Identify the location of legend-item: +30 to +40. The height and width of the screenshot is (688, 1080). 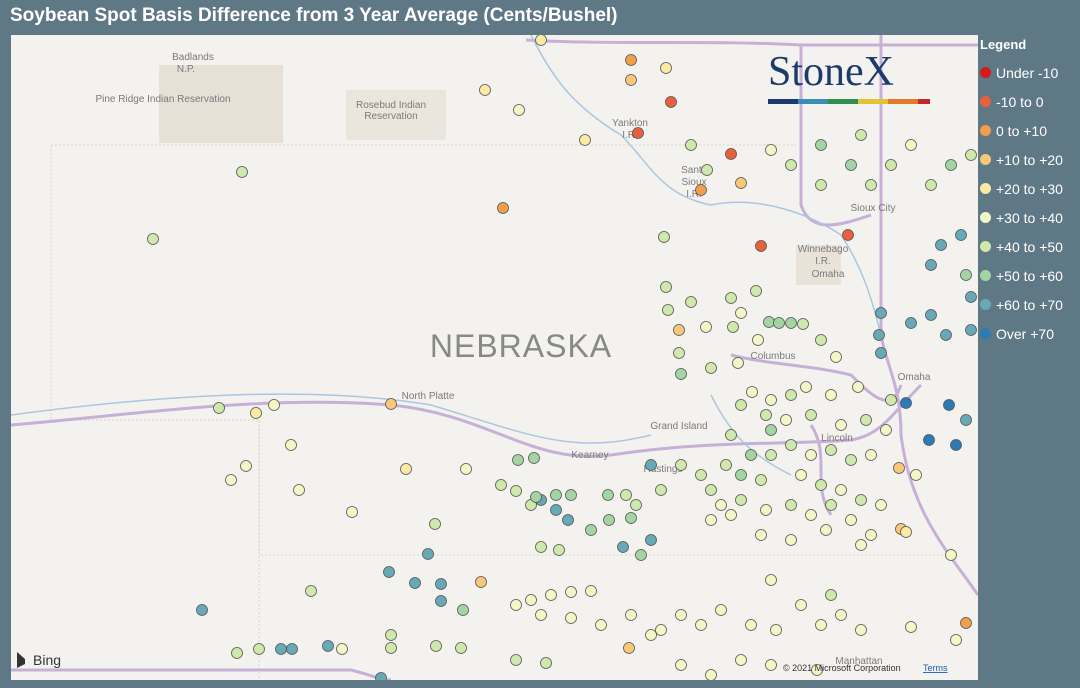
(1030, 217).